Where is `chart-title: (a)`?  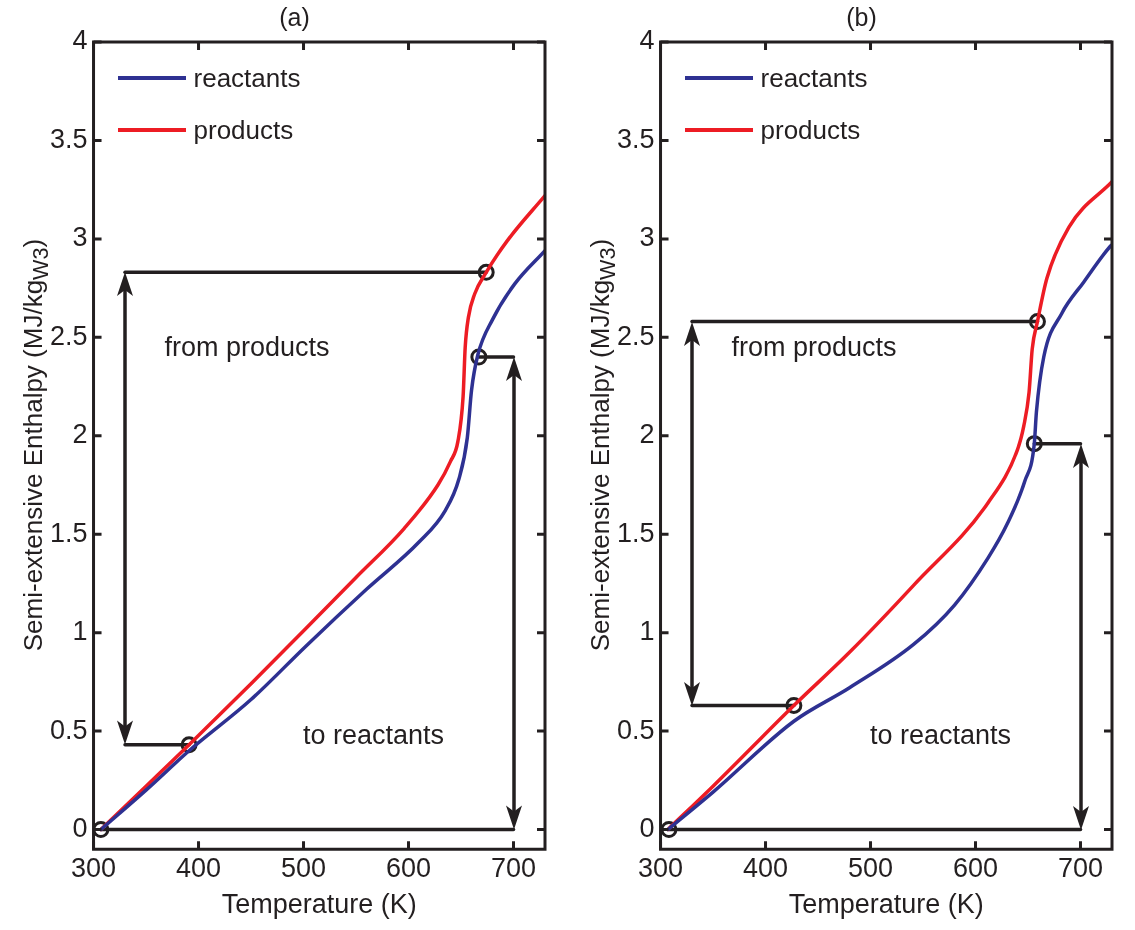
chart-title: (a) is located at coordinates (294, 16).